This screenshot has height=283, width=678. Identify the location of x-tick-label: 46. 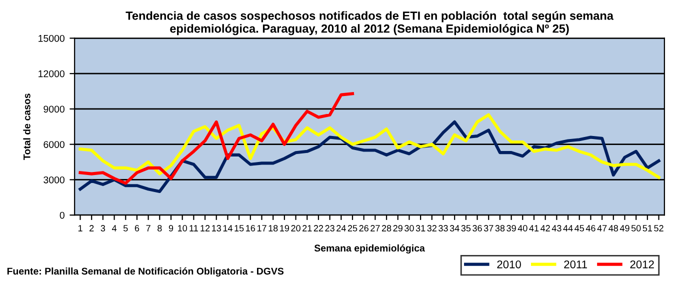
(591, 228).